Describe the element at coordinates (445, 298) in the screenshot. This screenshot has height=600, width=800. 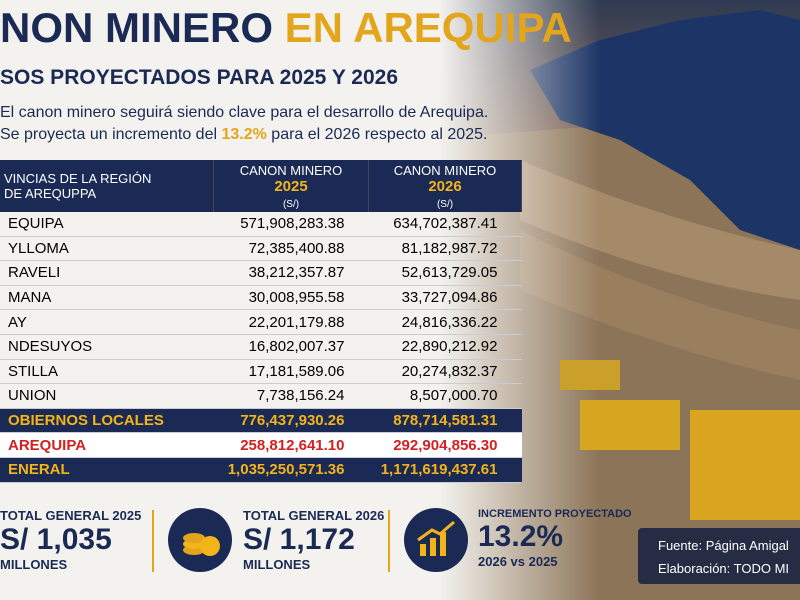
I see `value-cell: 33,727,094.86` at that location.